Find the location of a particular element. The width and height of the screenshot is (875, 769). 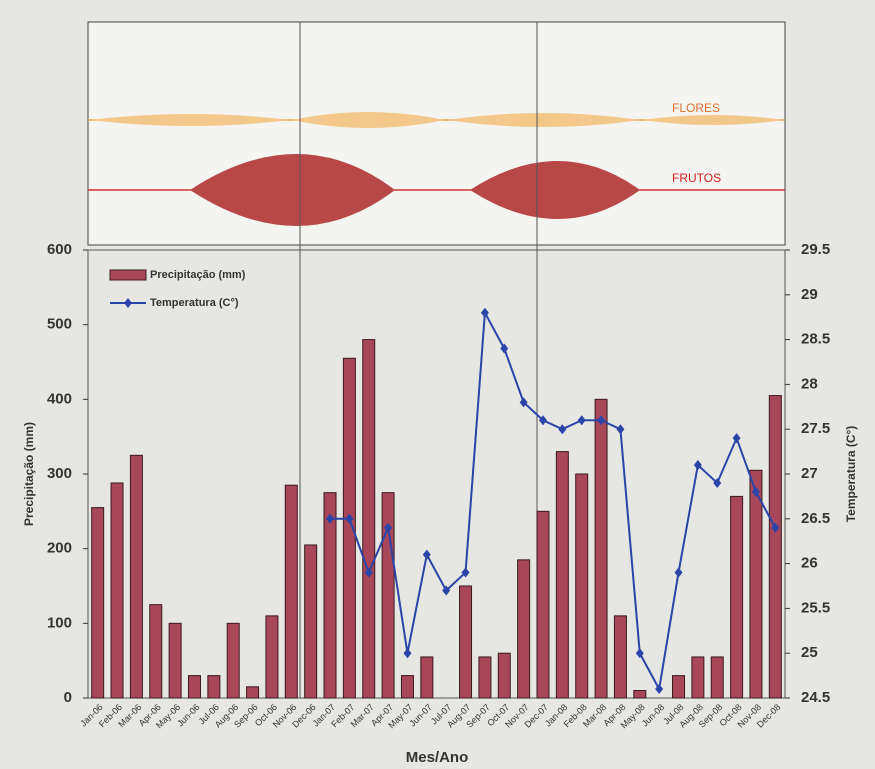

y2-tick-label: 28 is located at coordinates (809, 383).